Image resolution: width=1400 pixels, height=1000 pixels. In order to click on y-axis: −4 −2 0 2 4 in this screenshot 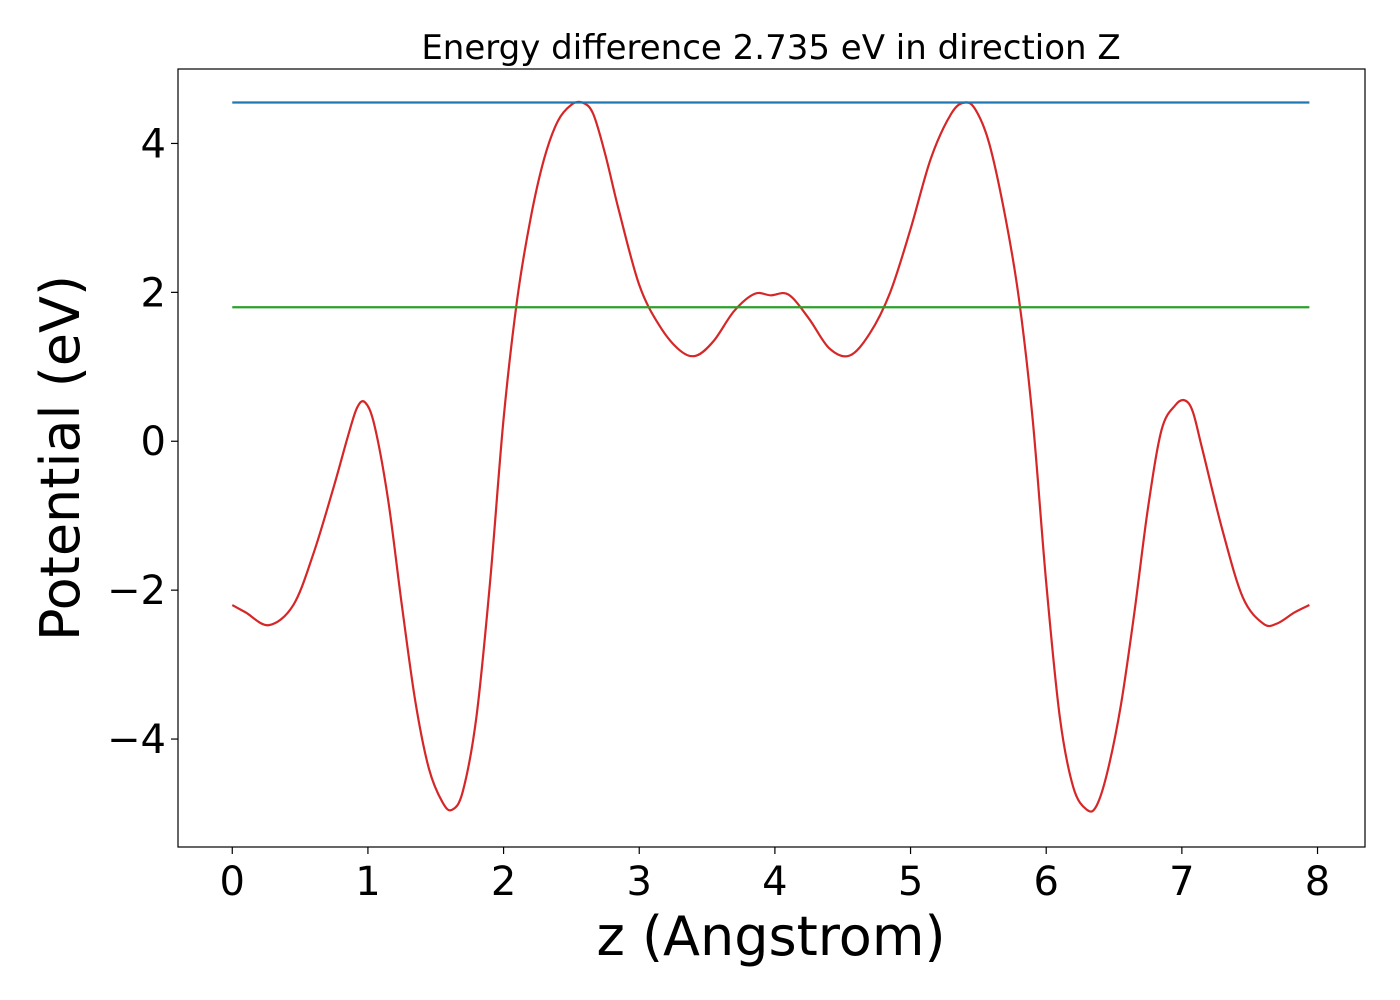, I will do `click(142, 442)`.